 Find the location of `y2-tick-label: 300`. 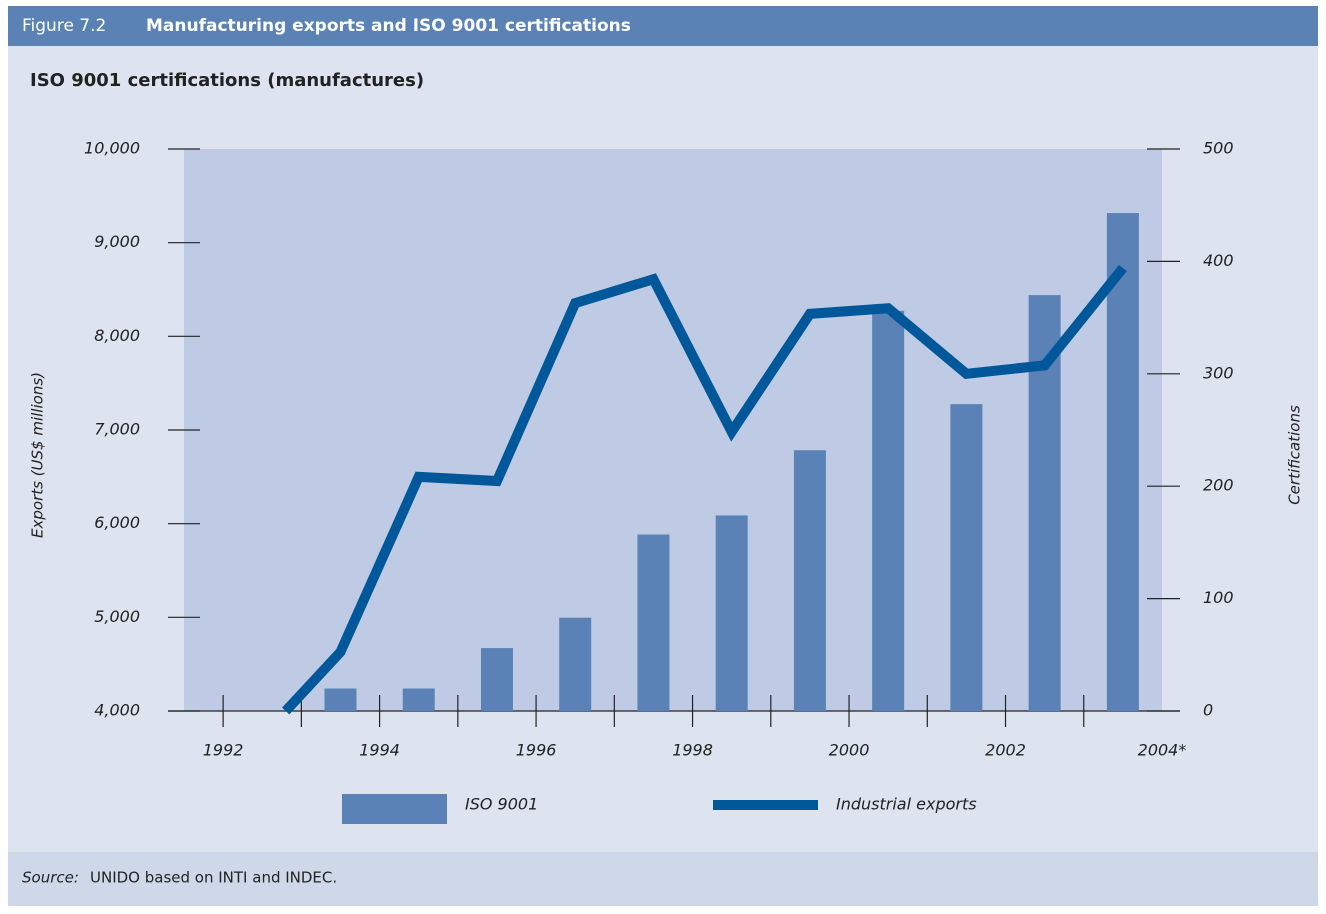

y2-tick-label: 300 is located at coordinates (1218, 372).